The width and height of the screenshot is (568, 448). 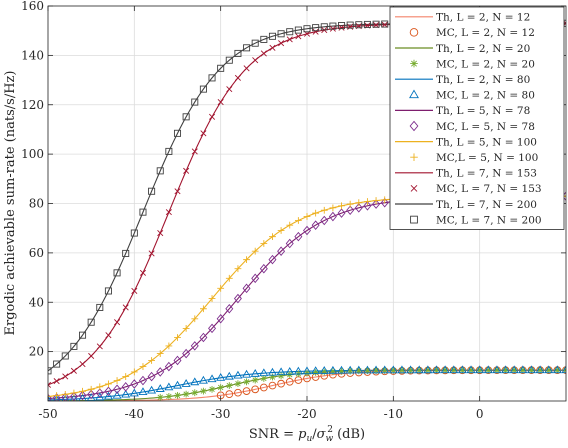 I want to click on legend-entry-label: MC, L = 2, N = 20, so click(x=485, y=64).